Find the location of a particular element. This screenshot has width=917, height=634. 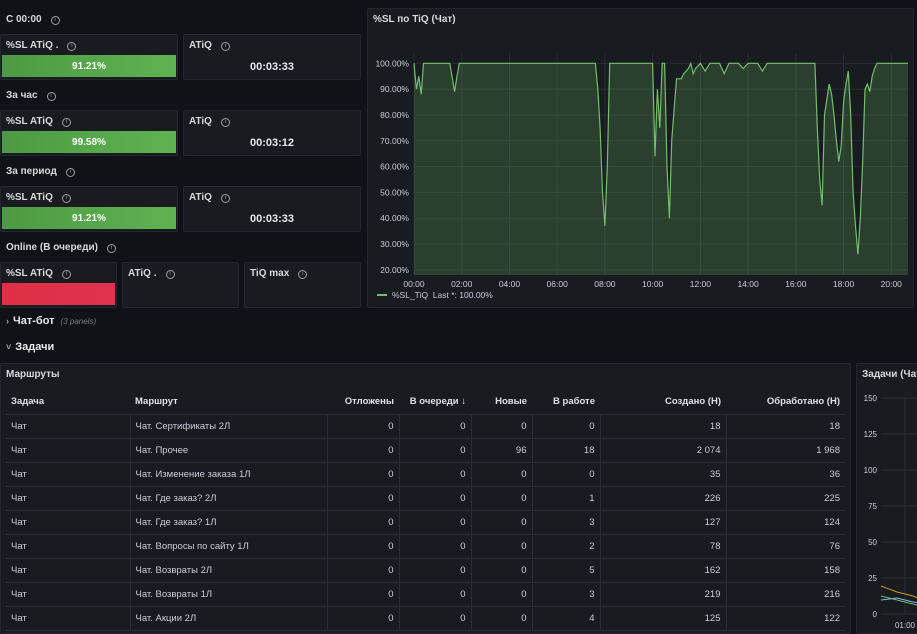

column-header: Задача is located at coordinates (68, 402).